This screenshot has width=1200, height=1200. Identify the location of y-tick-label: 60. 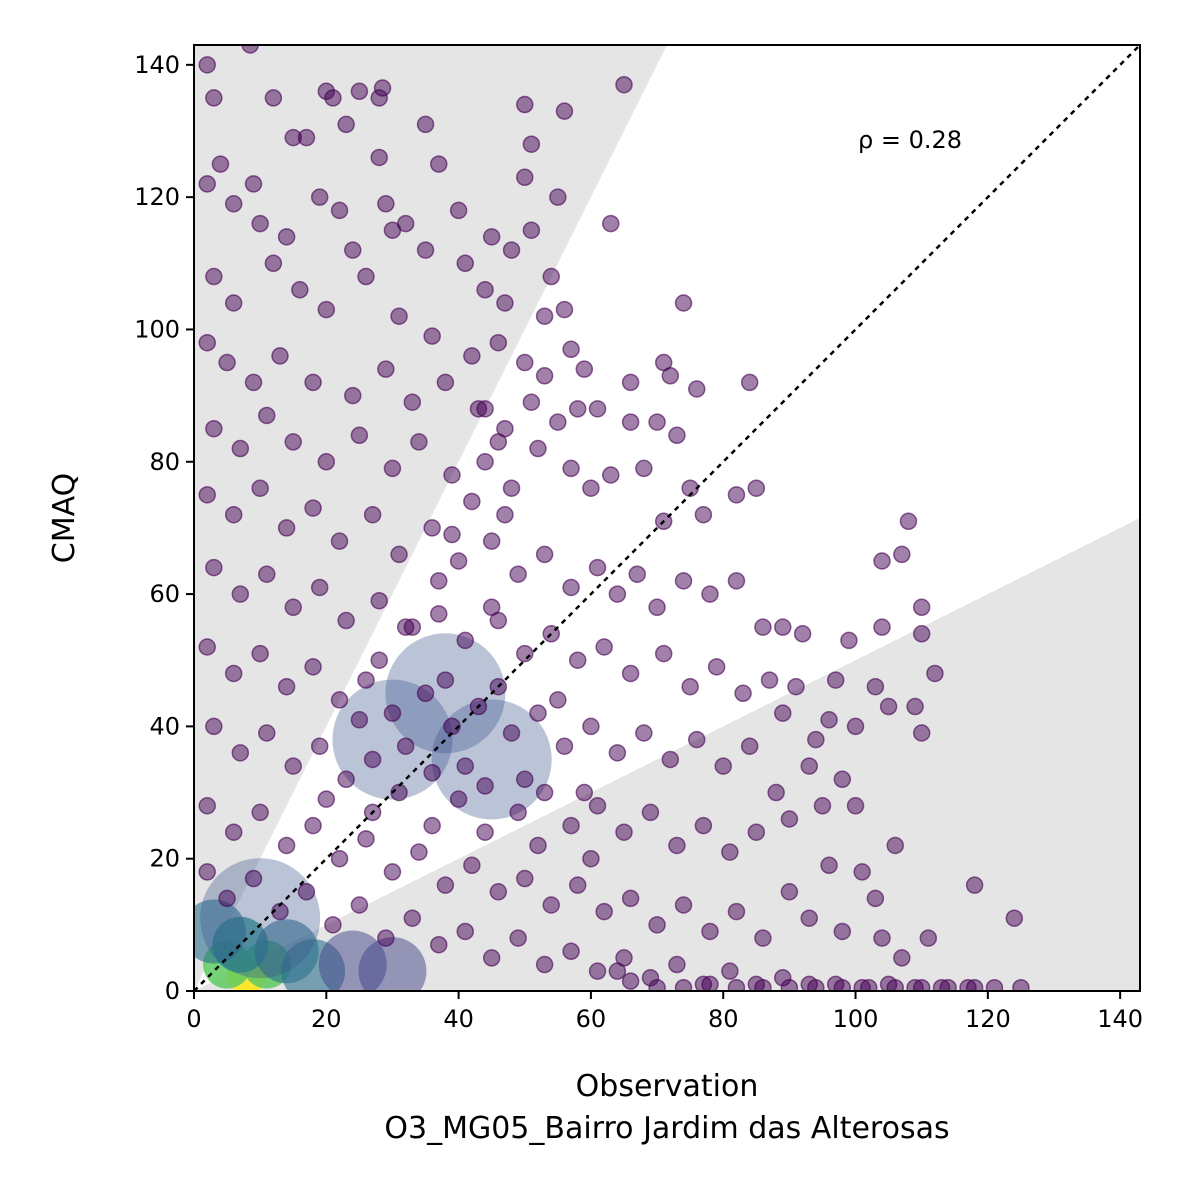
(164, 594).